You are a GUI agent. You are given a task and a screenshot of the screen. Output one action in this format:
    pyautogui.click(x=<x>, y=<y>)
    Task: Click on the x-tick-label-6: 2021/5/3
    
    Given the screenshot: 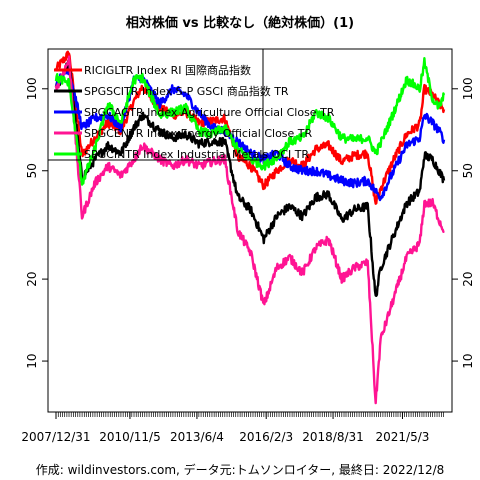 What is the action you would take?
    pyautogui.click(x=403, y=437)
    